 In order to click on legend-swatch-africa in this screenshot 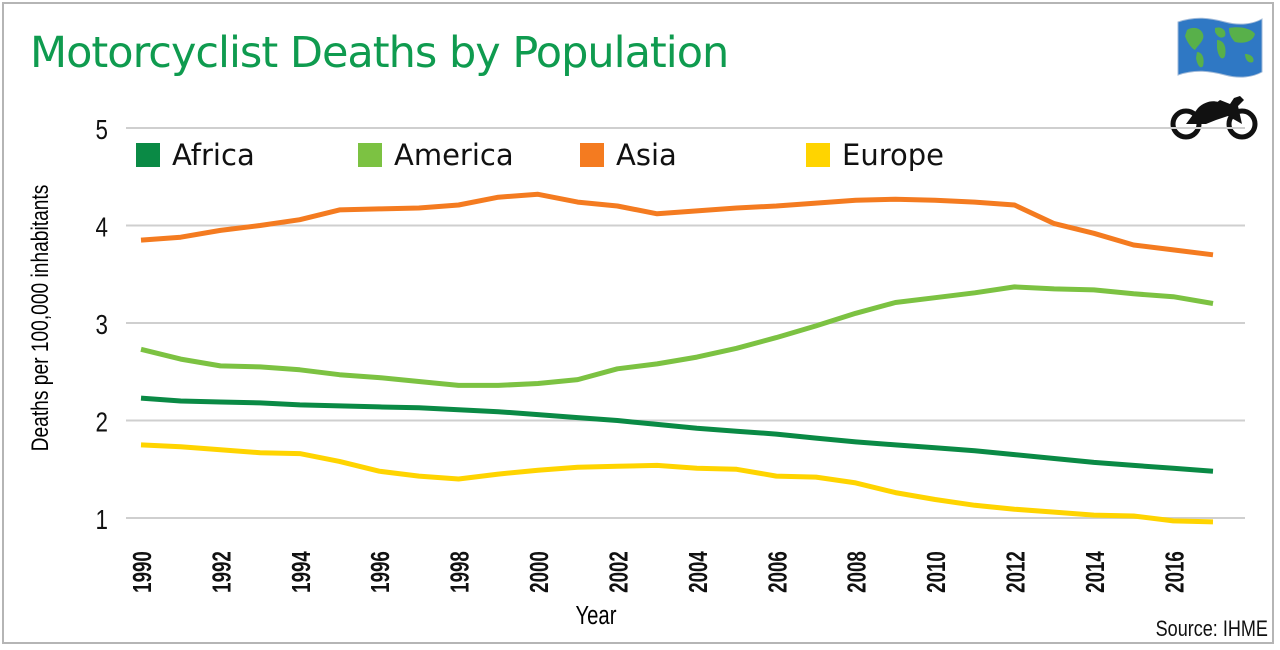, I will do `click(148, 155)`.